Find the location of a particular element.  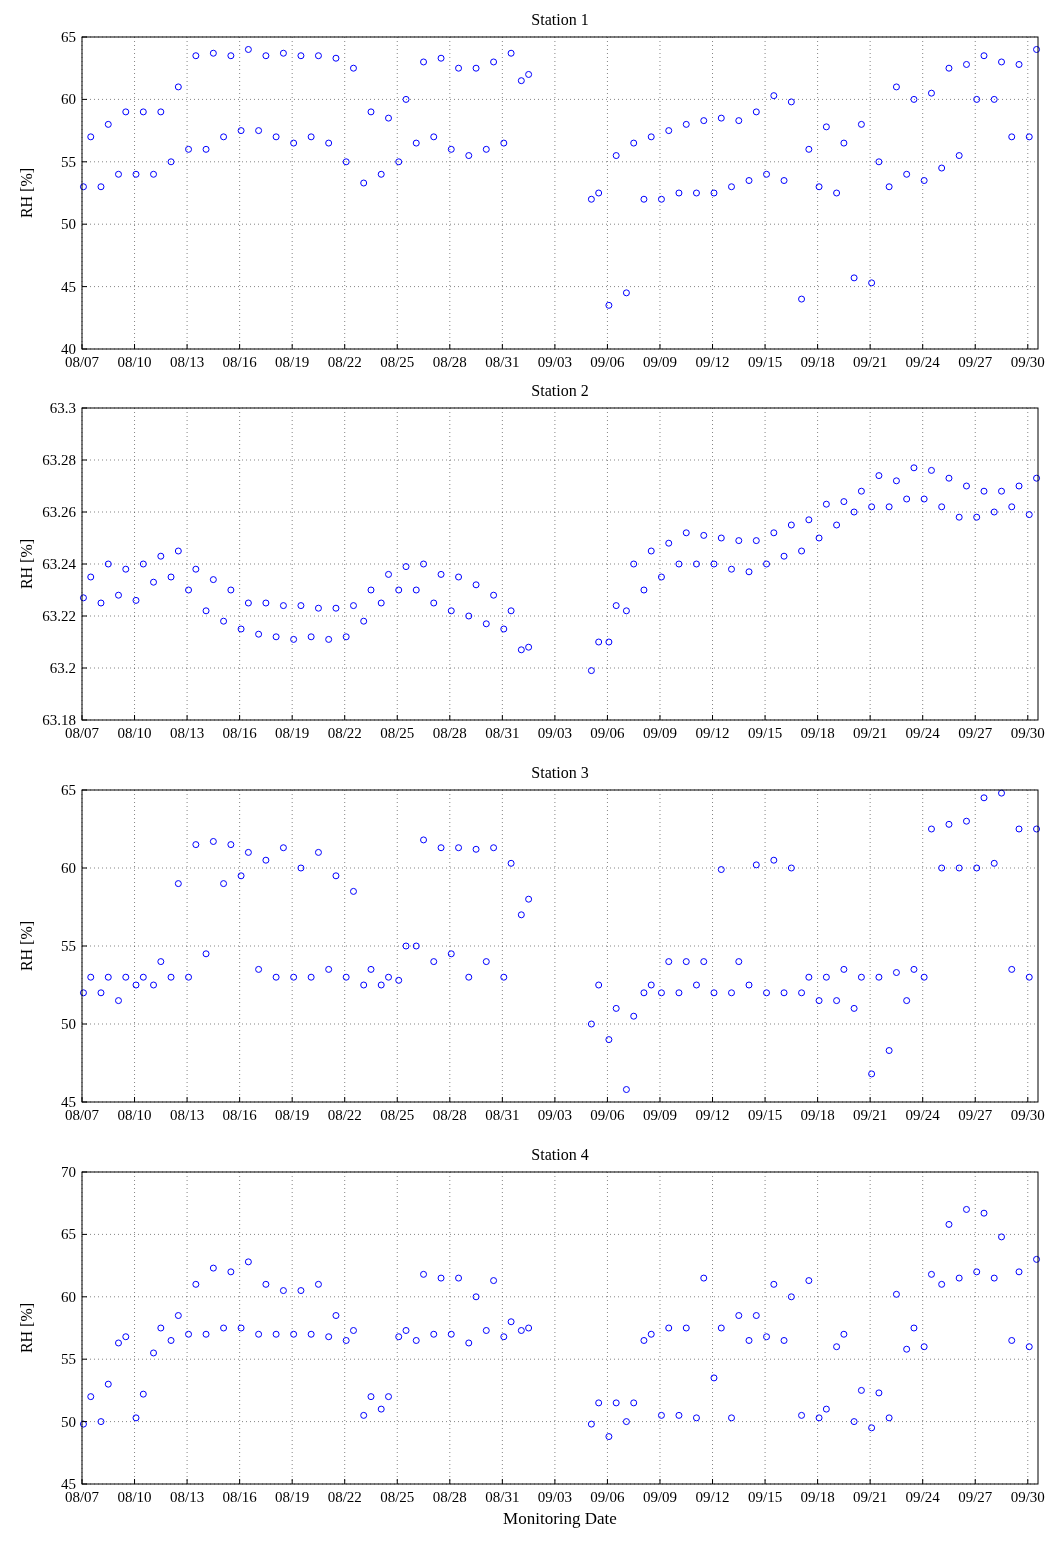

y-tick-label: 40 is located at coordinates (68, 349).